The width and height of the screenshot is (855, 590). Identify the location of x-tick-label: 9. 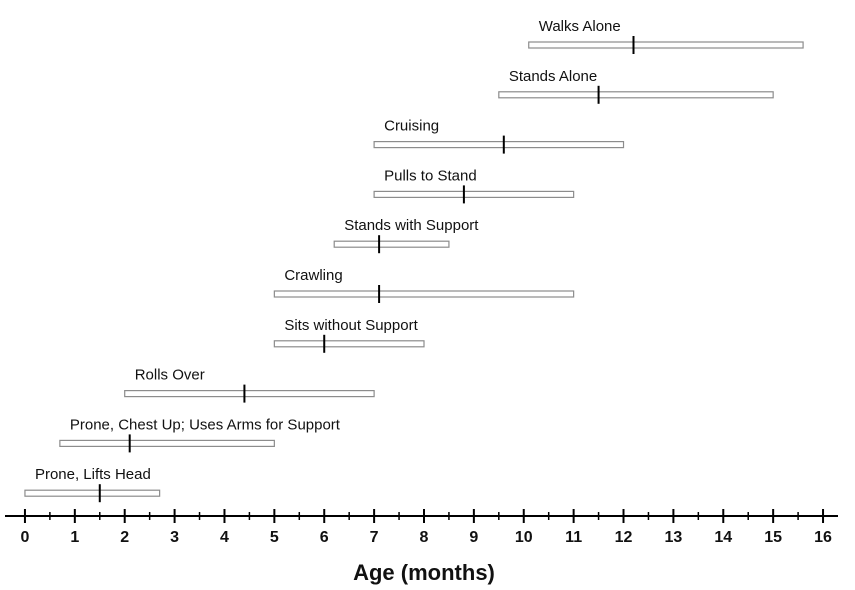
(473, 537).